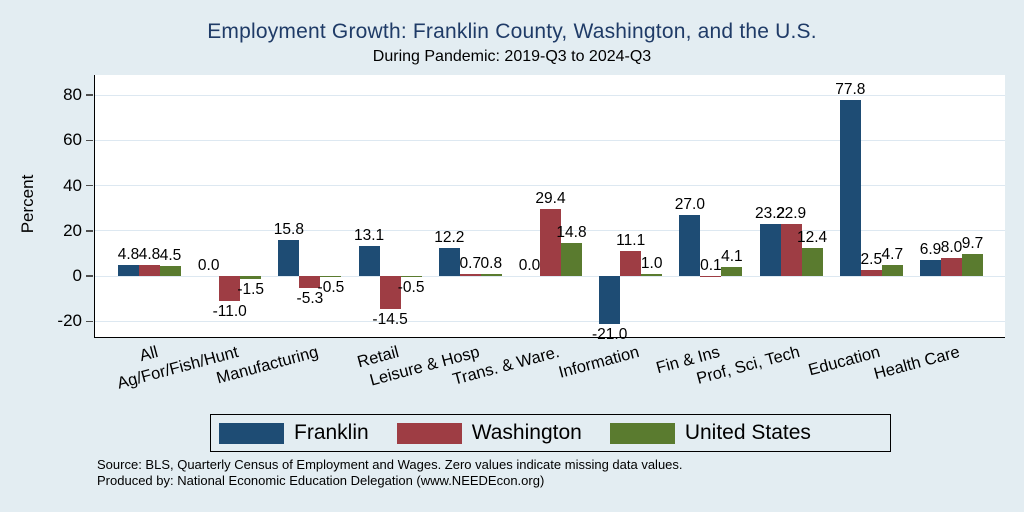 This screenshot has width=1024, height=512. What do you see at coordinates (251, 290) in the screenshot?
I see `value-label-united-states-ag-for-fish-hunt: -1.5` at bounding box center [251, 290].